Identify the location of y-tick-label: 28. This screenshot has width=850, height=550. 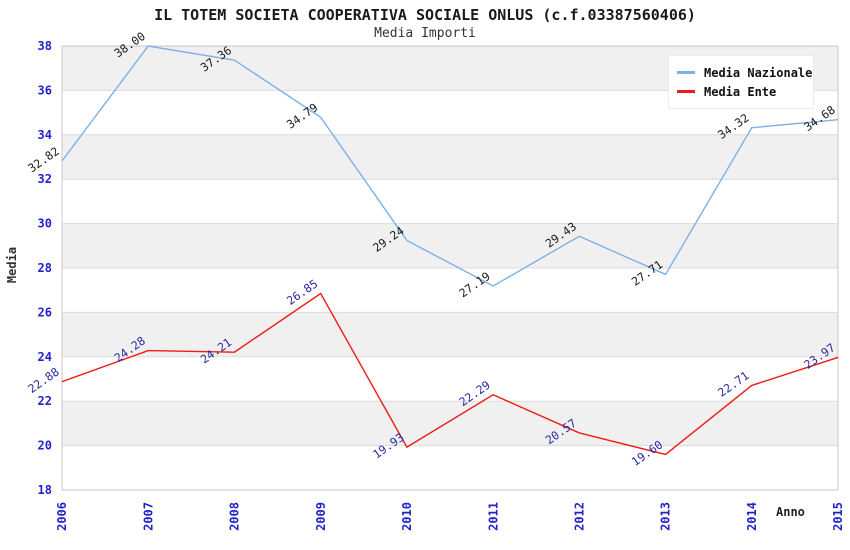
(45, 268).